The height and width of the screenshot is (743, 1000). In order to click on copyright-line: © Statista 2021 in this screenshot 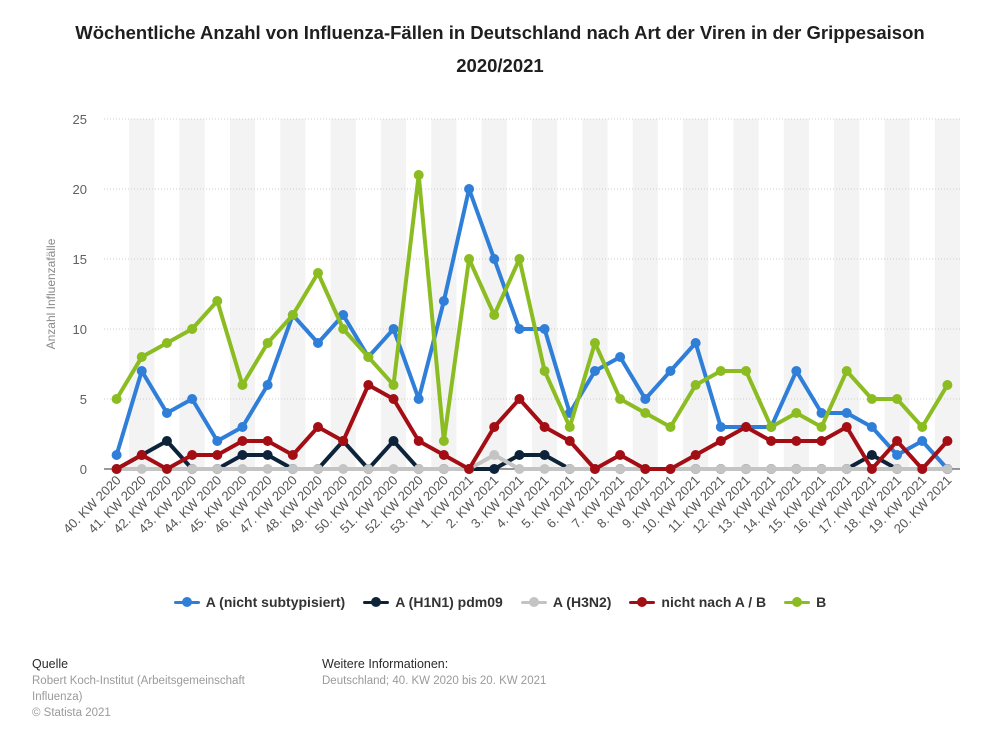, I will do `click(71, 713)`.